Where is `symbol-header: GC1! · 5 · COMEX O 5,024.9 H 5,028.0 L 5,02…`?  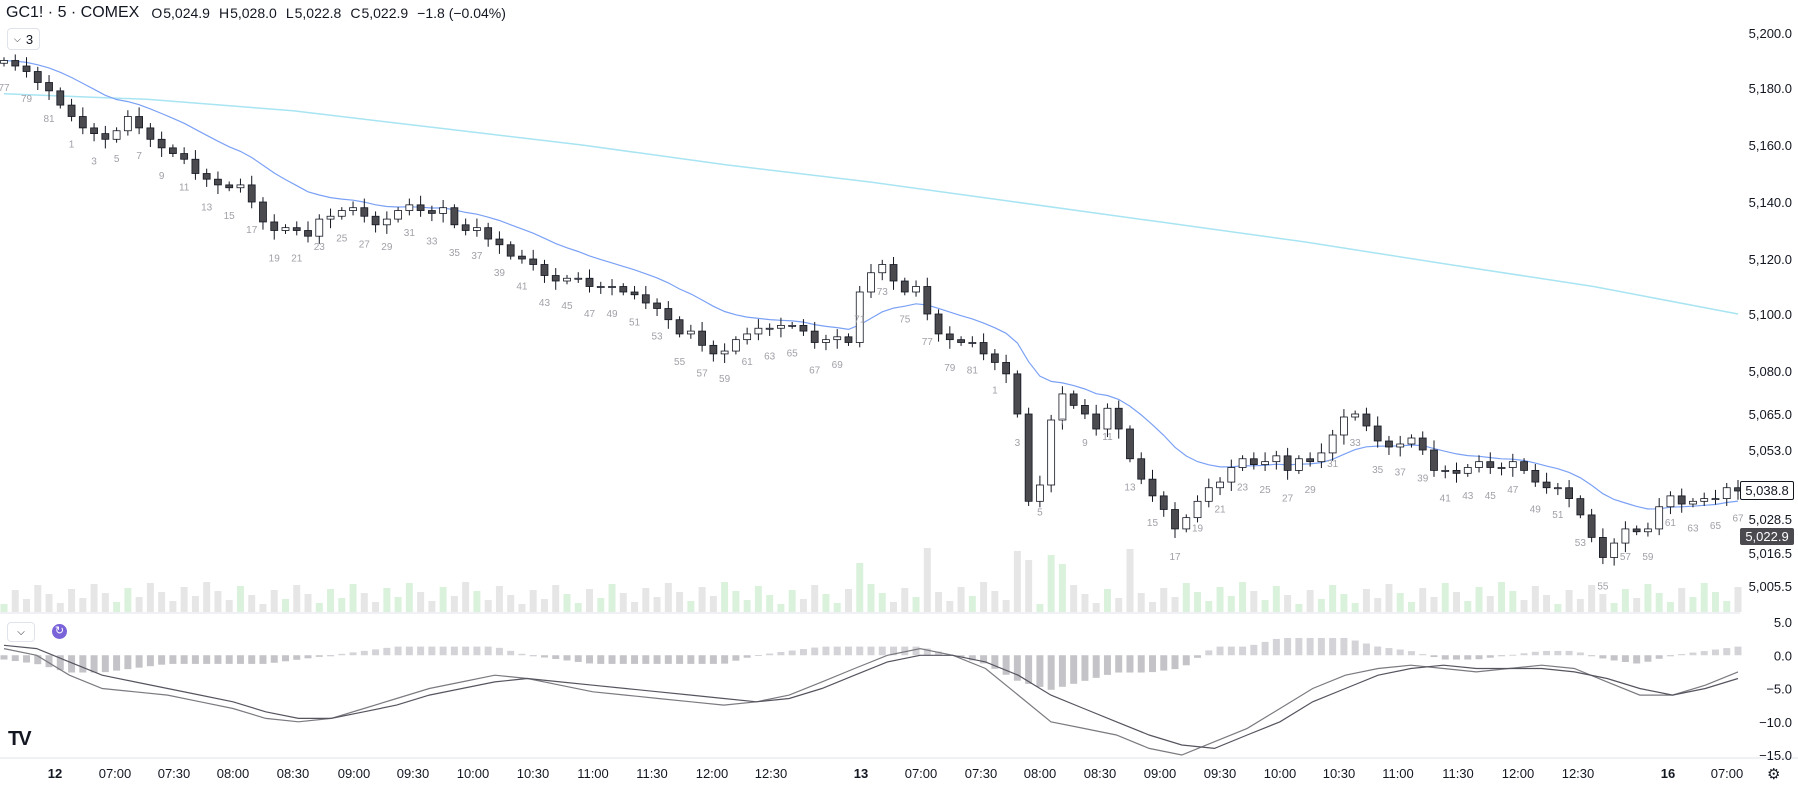 symbol-header: GC1! · 5 · COMEX O 5,024.9 H 5,028.0 L 5,02… is located at coordinates (256, 13).